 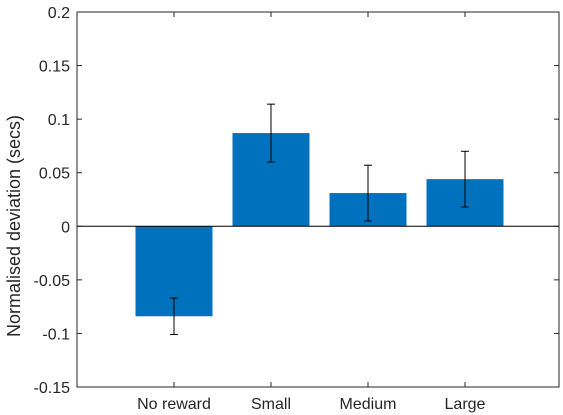 I want to click on y-tick-label: 0, so click(x=65, y=227).